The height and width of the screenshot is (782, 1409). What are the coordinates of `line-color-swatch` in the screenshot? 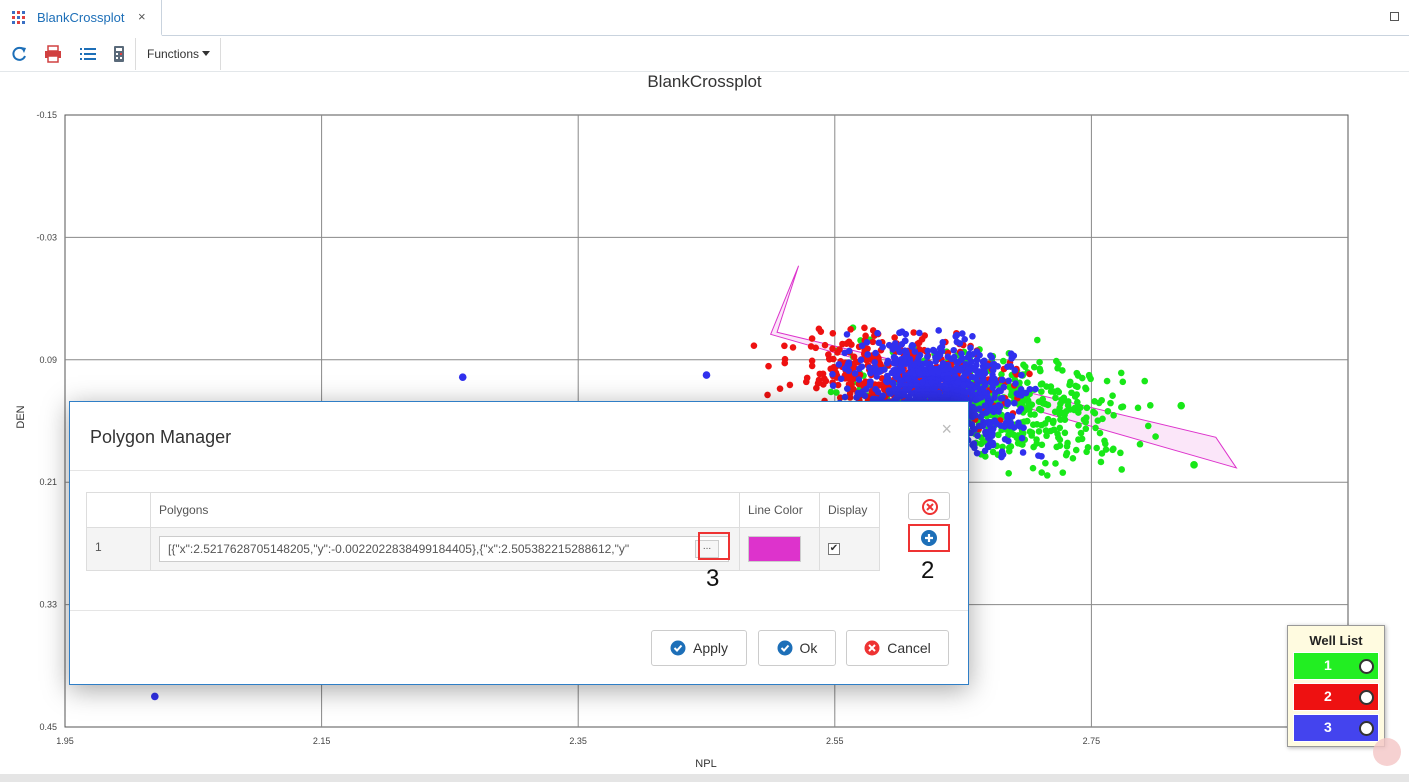 It's located at (774, 549).